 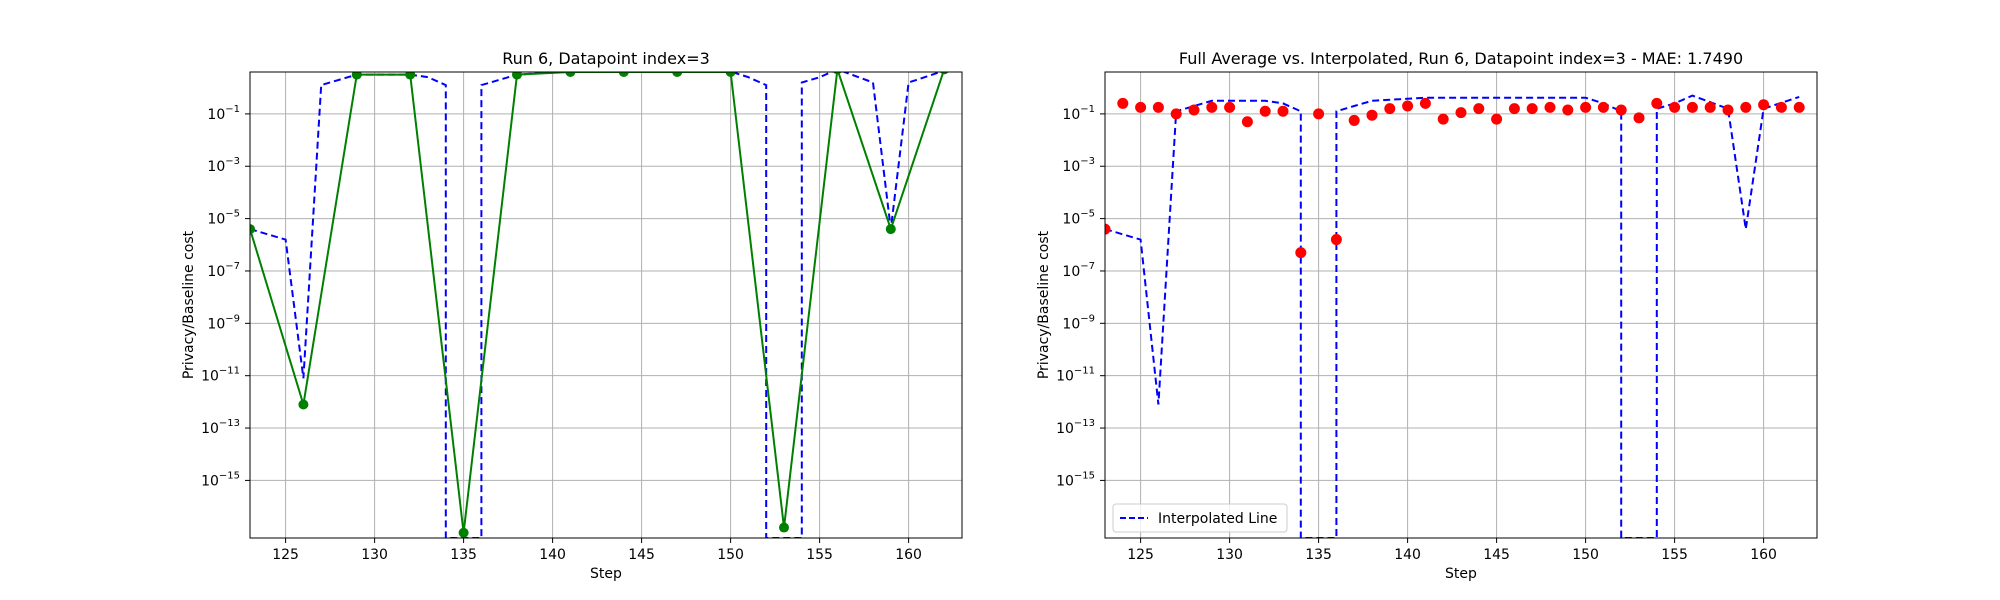 I want to click on y-axis-label: Privacy/Baseline cost, so click(x=189, y=304).